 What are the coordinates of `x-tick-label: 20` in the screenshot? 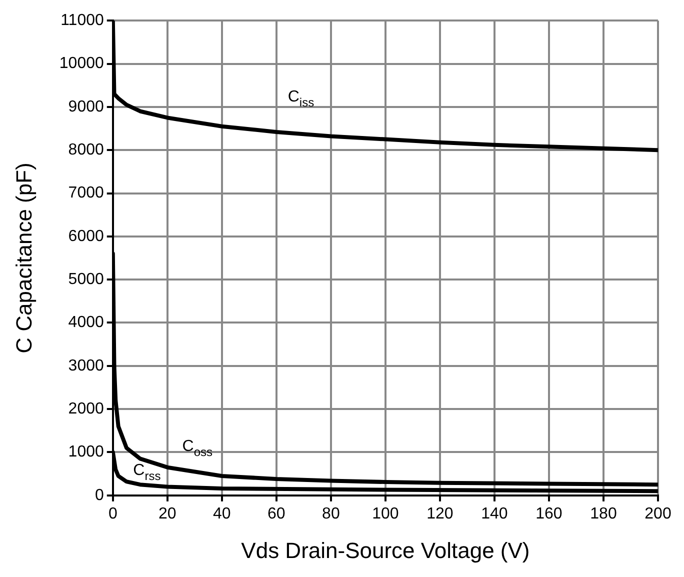 It's located at (167, 513).